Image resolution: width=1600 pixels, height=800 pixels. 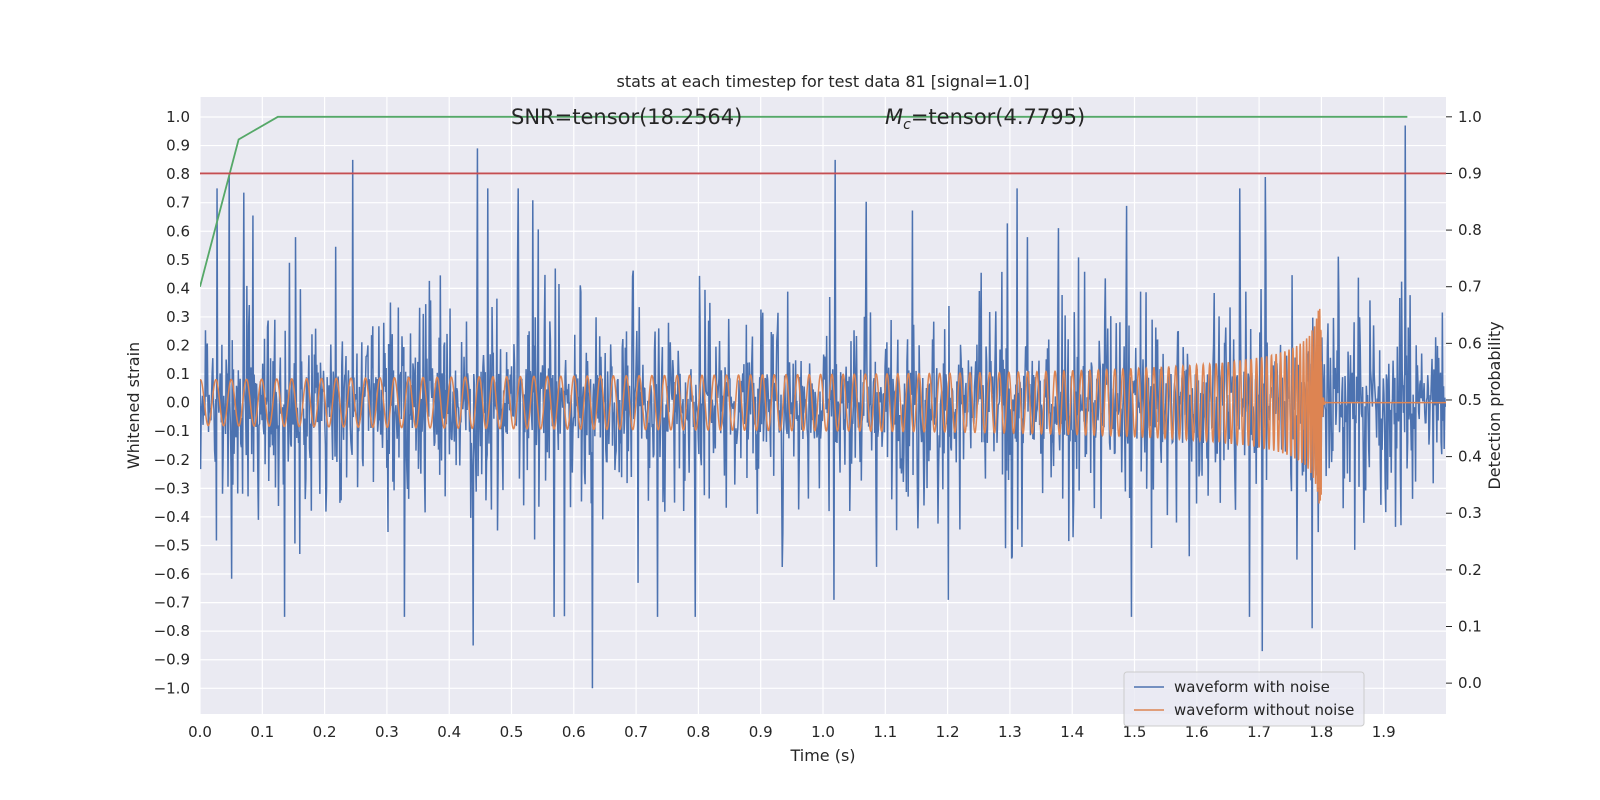 I want to click on x-tick-label: 1.2, so click(x=948, y=732).